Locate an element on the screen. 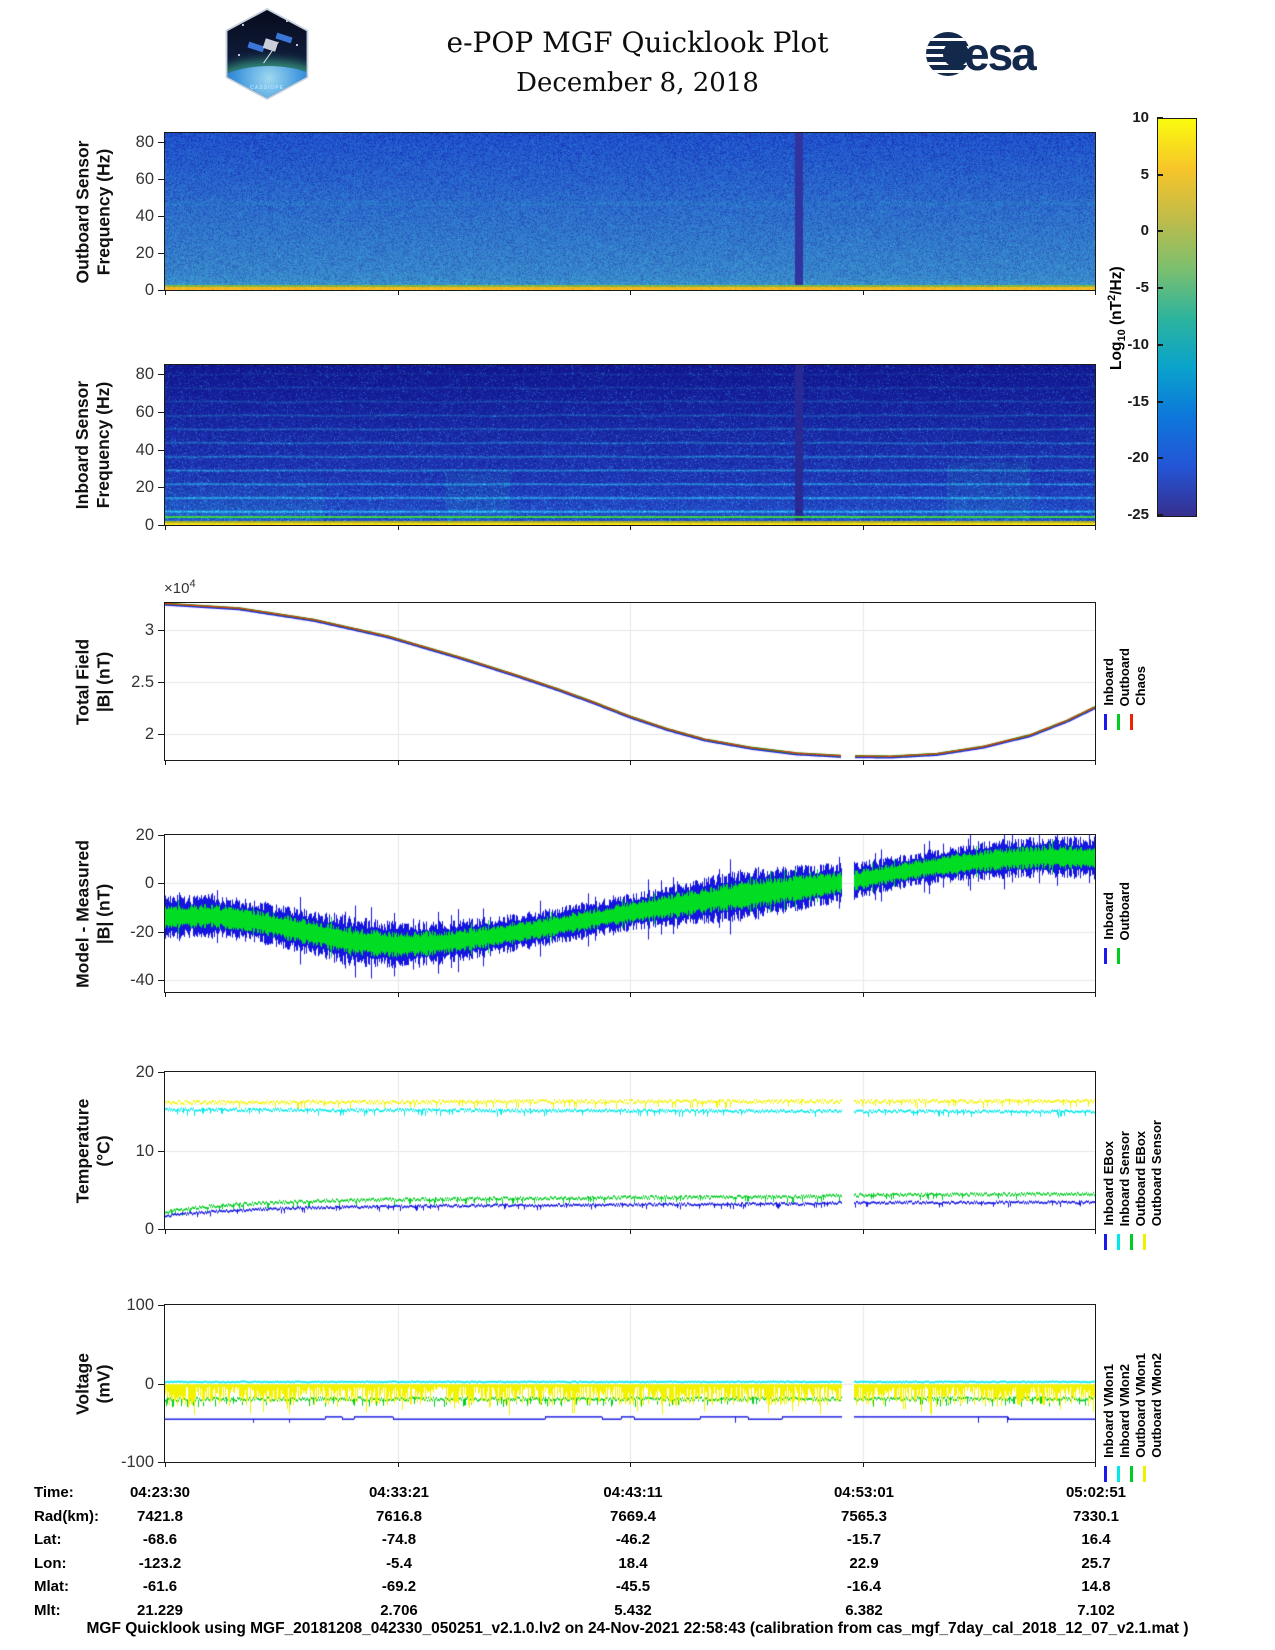 The image size is (1275, 1650). y-tick-label: -40 is located at coordinates (142, 980).